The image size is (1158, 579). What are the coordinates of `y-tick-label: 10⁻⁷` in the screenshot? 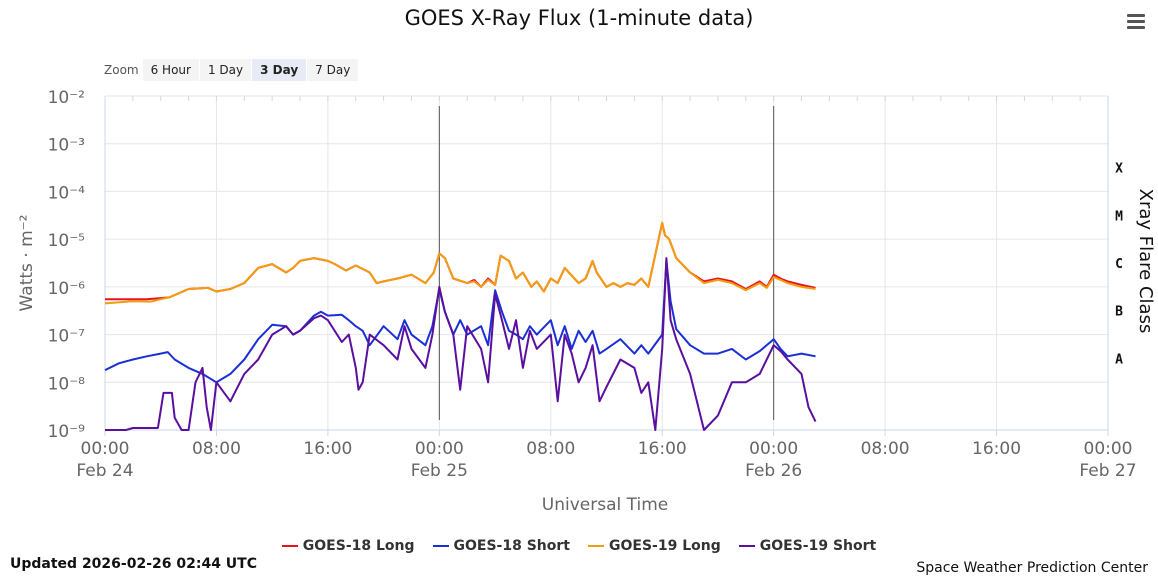 It's located at (67, 337).